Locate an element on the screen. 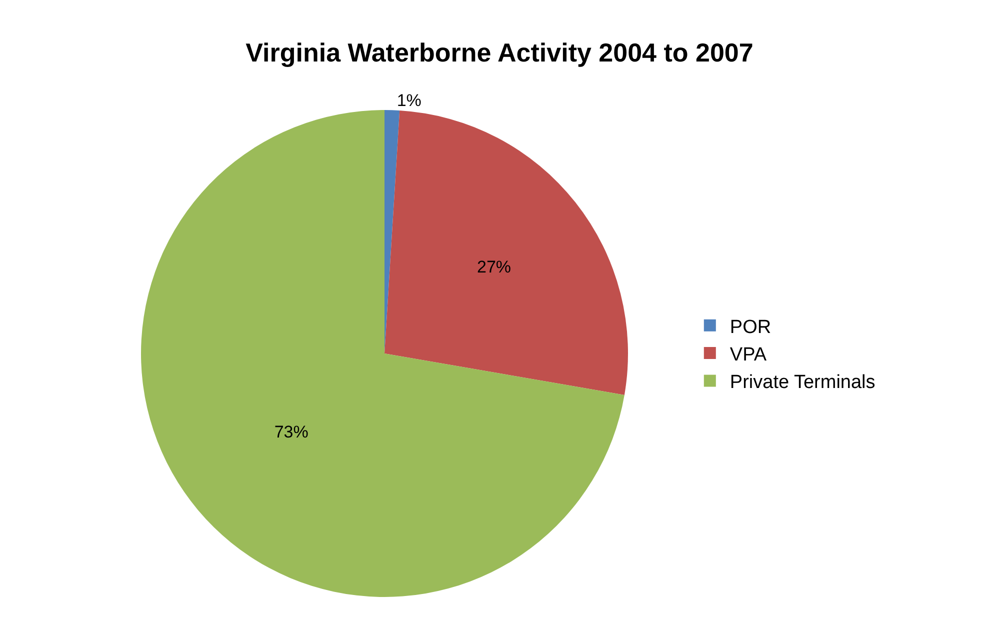  legend-label: Private Terminals is located at coordinates (803, 383).